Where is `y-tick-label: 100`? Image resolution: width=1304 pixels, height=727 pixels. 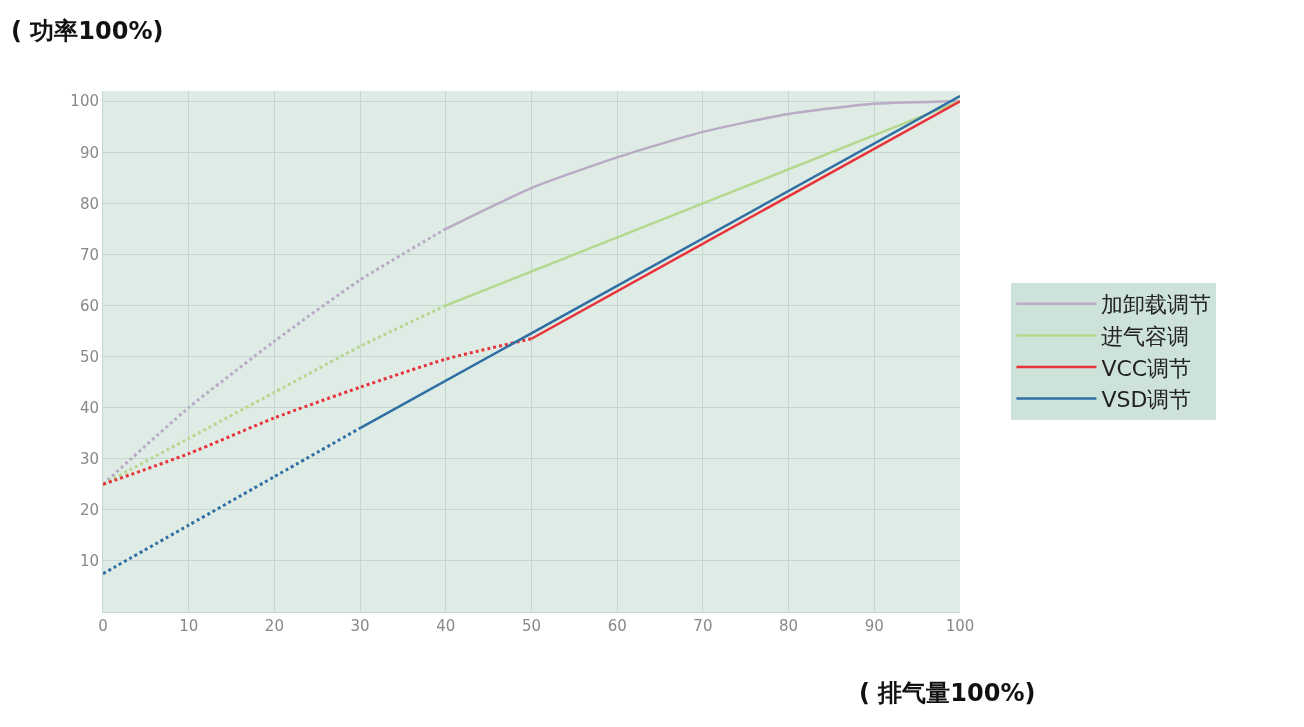 y-tick-label: 100 is located at coordinates (84, 101).